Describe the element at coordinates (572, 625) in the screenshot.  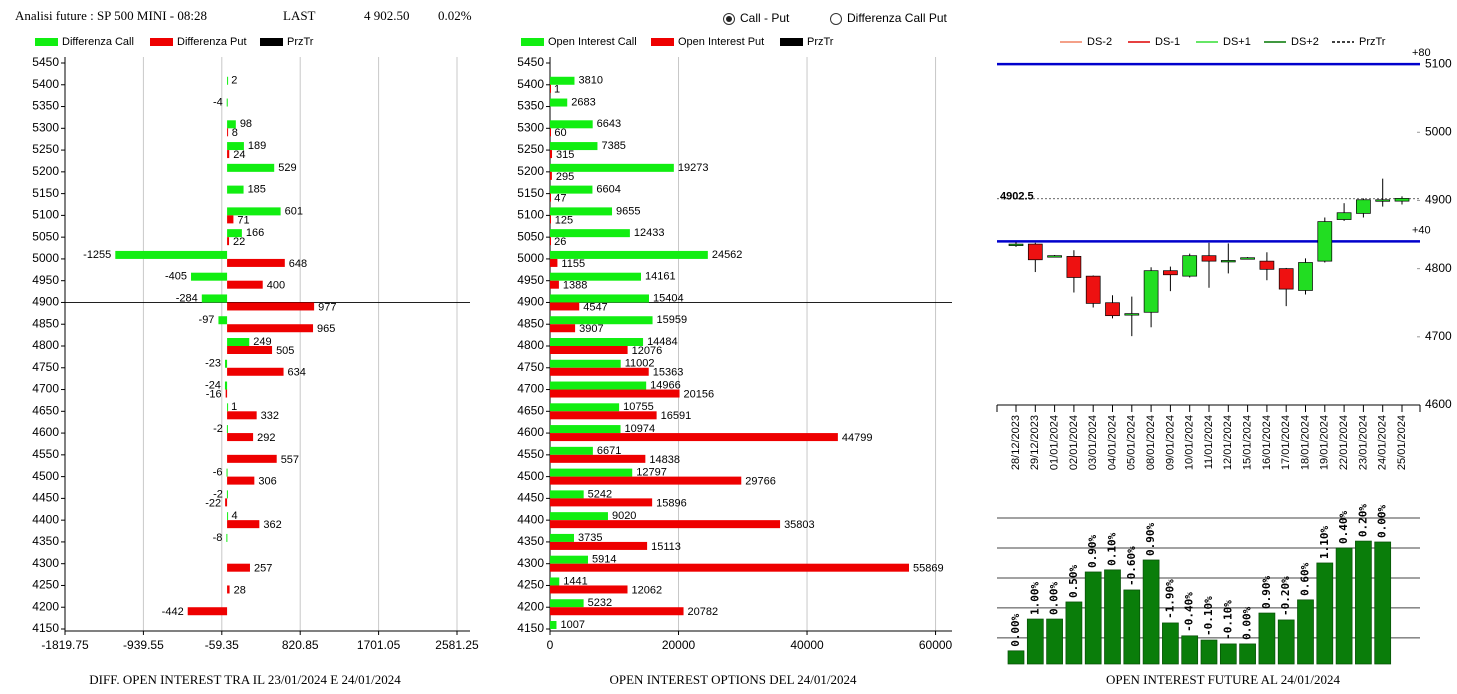
I see `data-label: 1007` at that location.